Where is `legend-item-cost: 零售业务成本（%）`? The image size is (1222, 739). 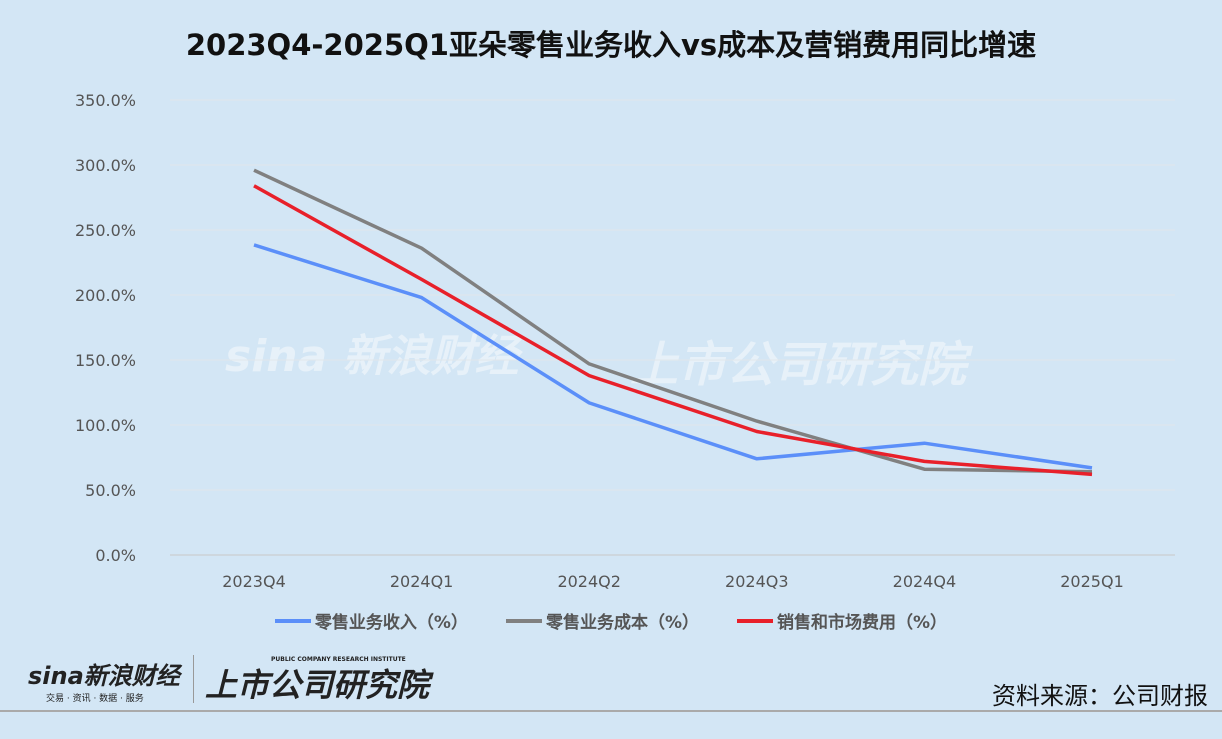
legend-item-cost: 零售业务成本（%） is located at coordinates (602, 620).